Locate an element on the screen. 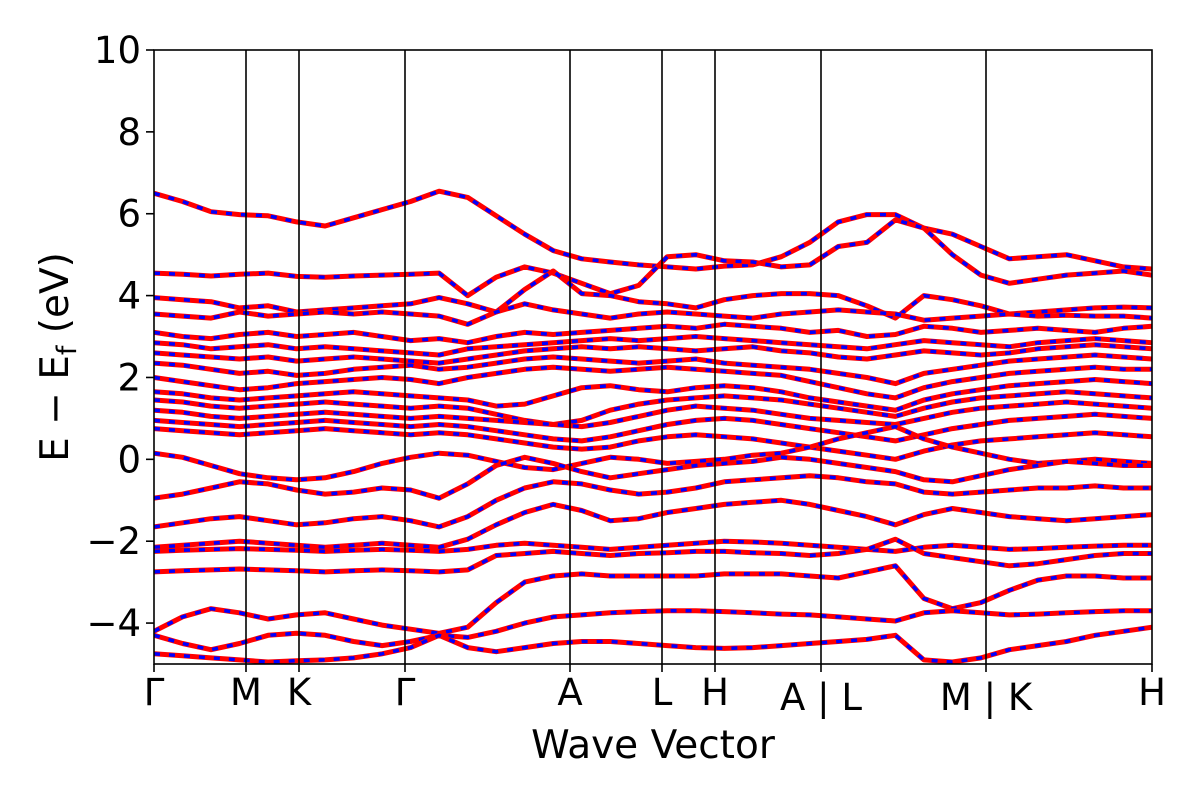  y-axis-title-subscript: f is located at coordinates (67, 349).